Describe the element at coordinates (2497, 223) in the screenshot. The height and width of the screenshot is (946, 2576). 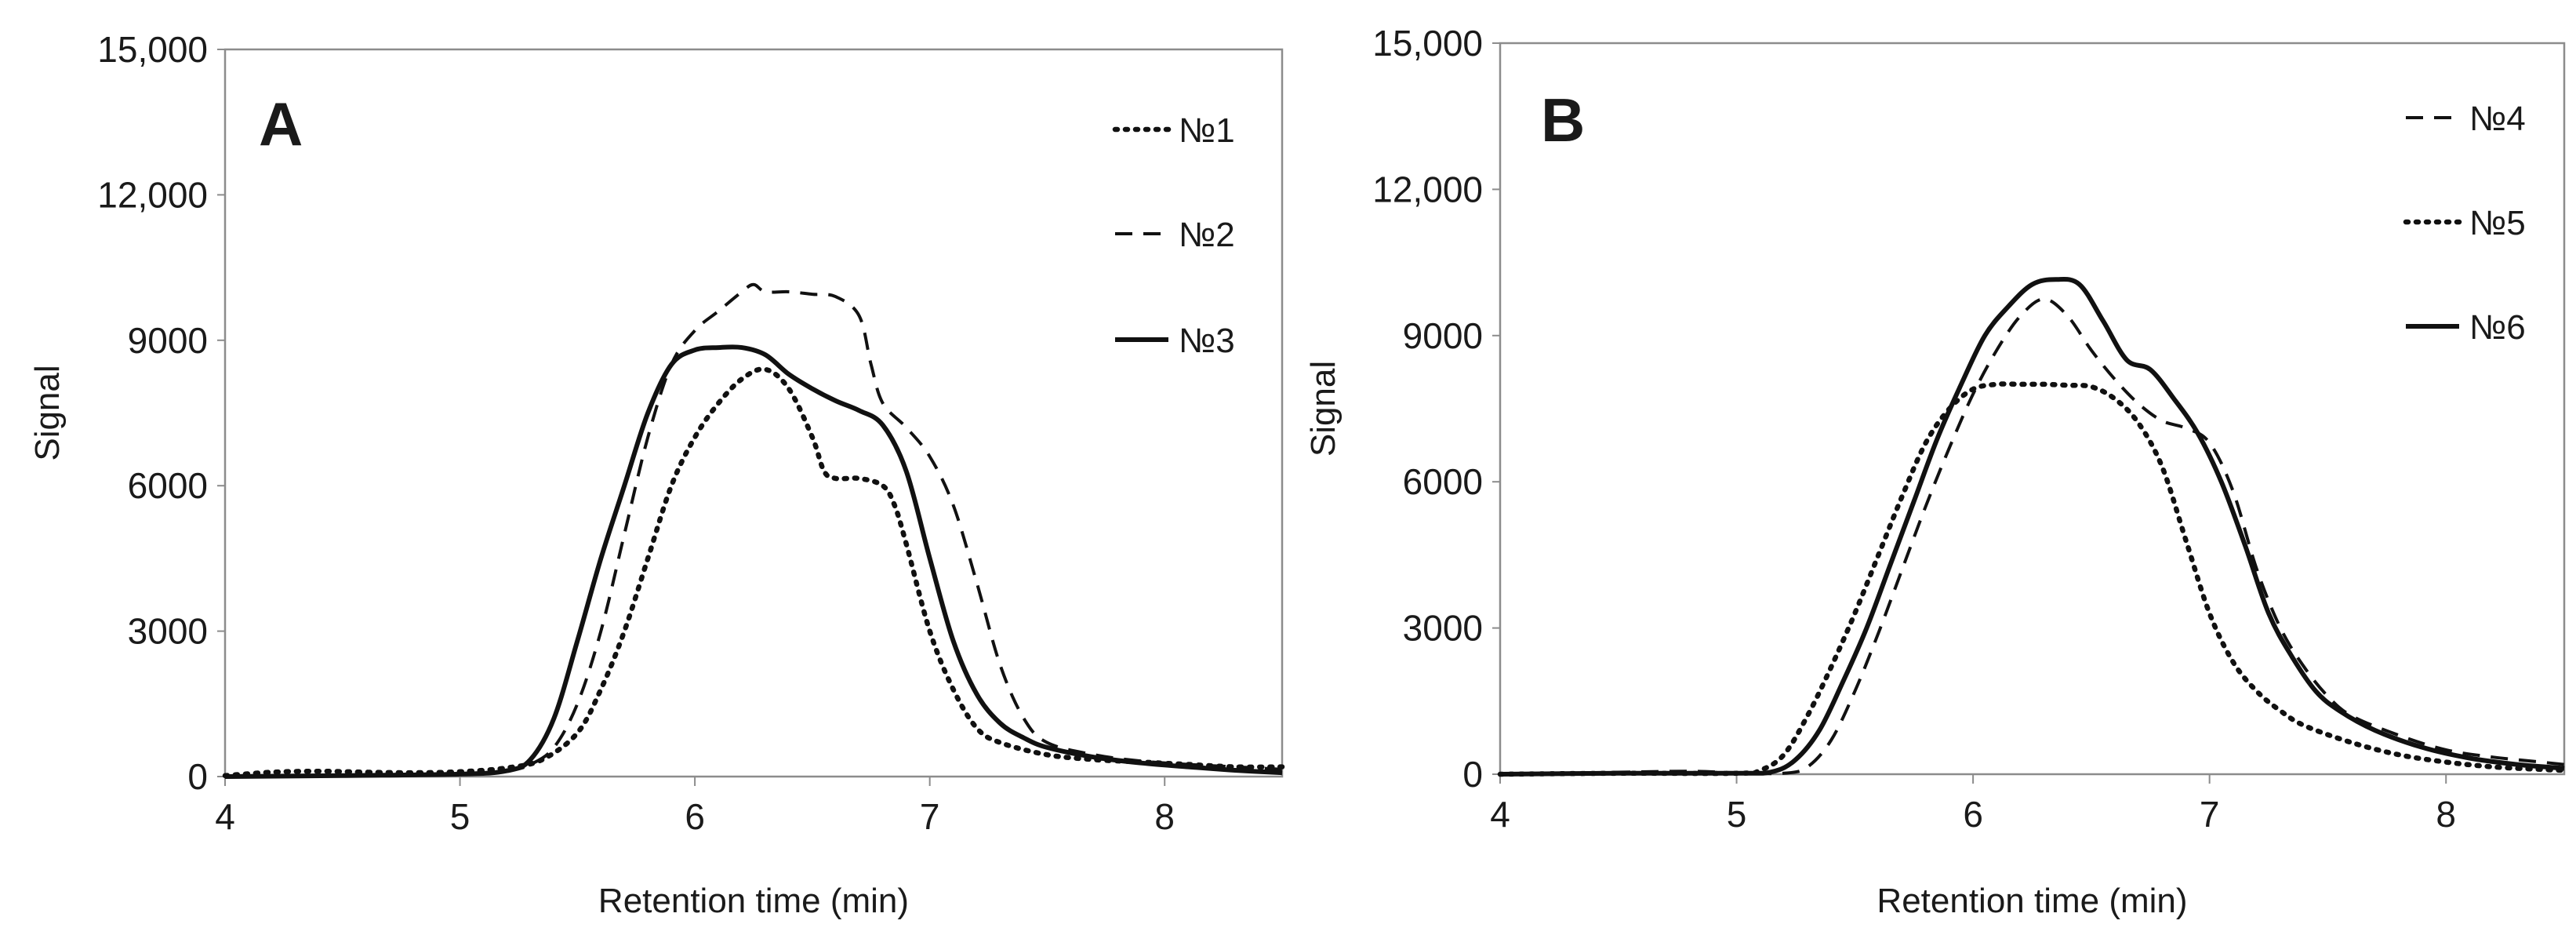
I see `legend-label: №5` at that location.